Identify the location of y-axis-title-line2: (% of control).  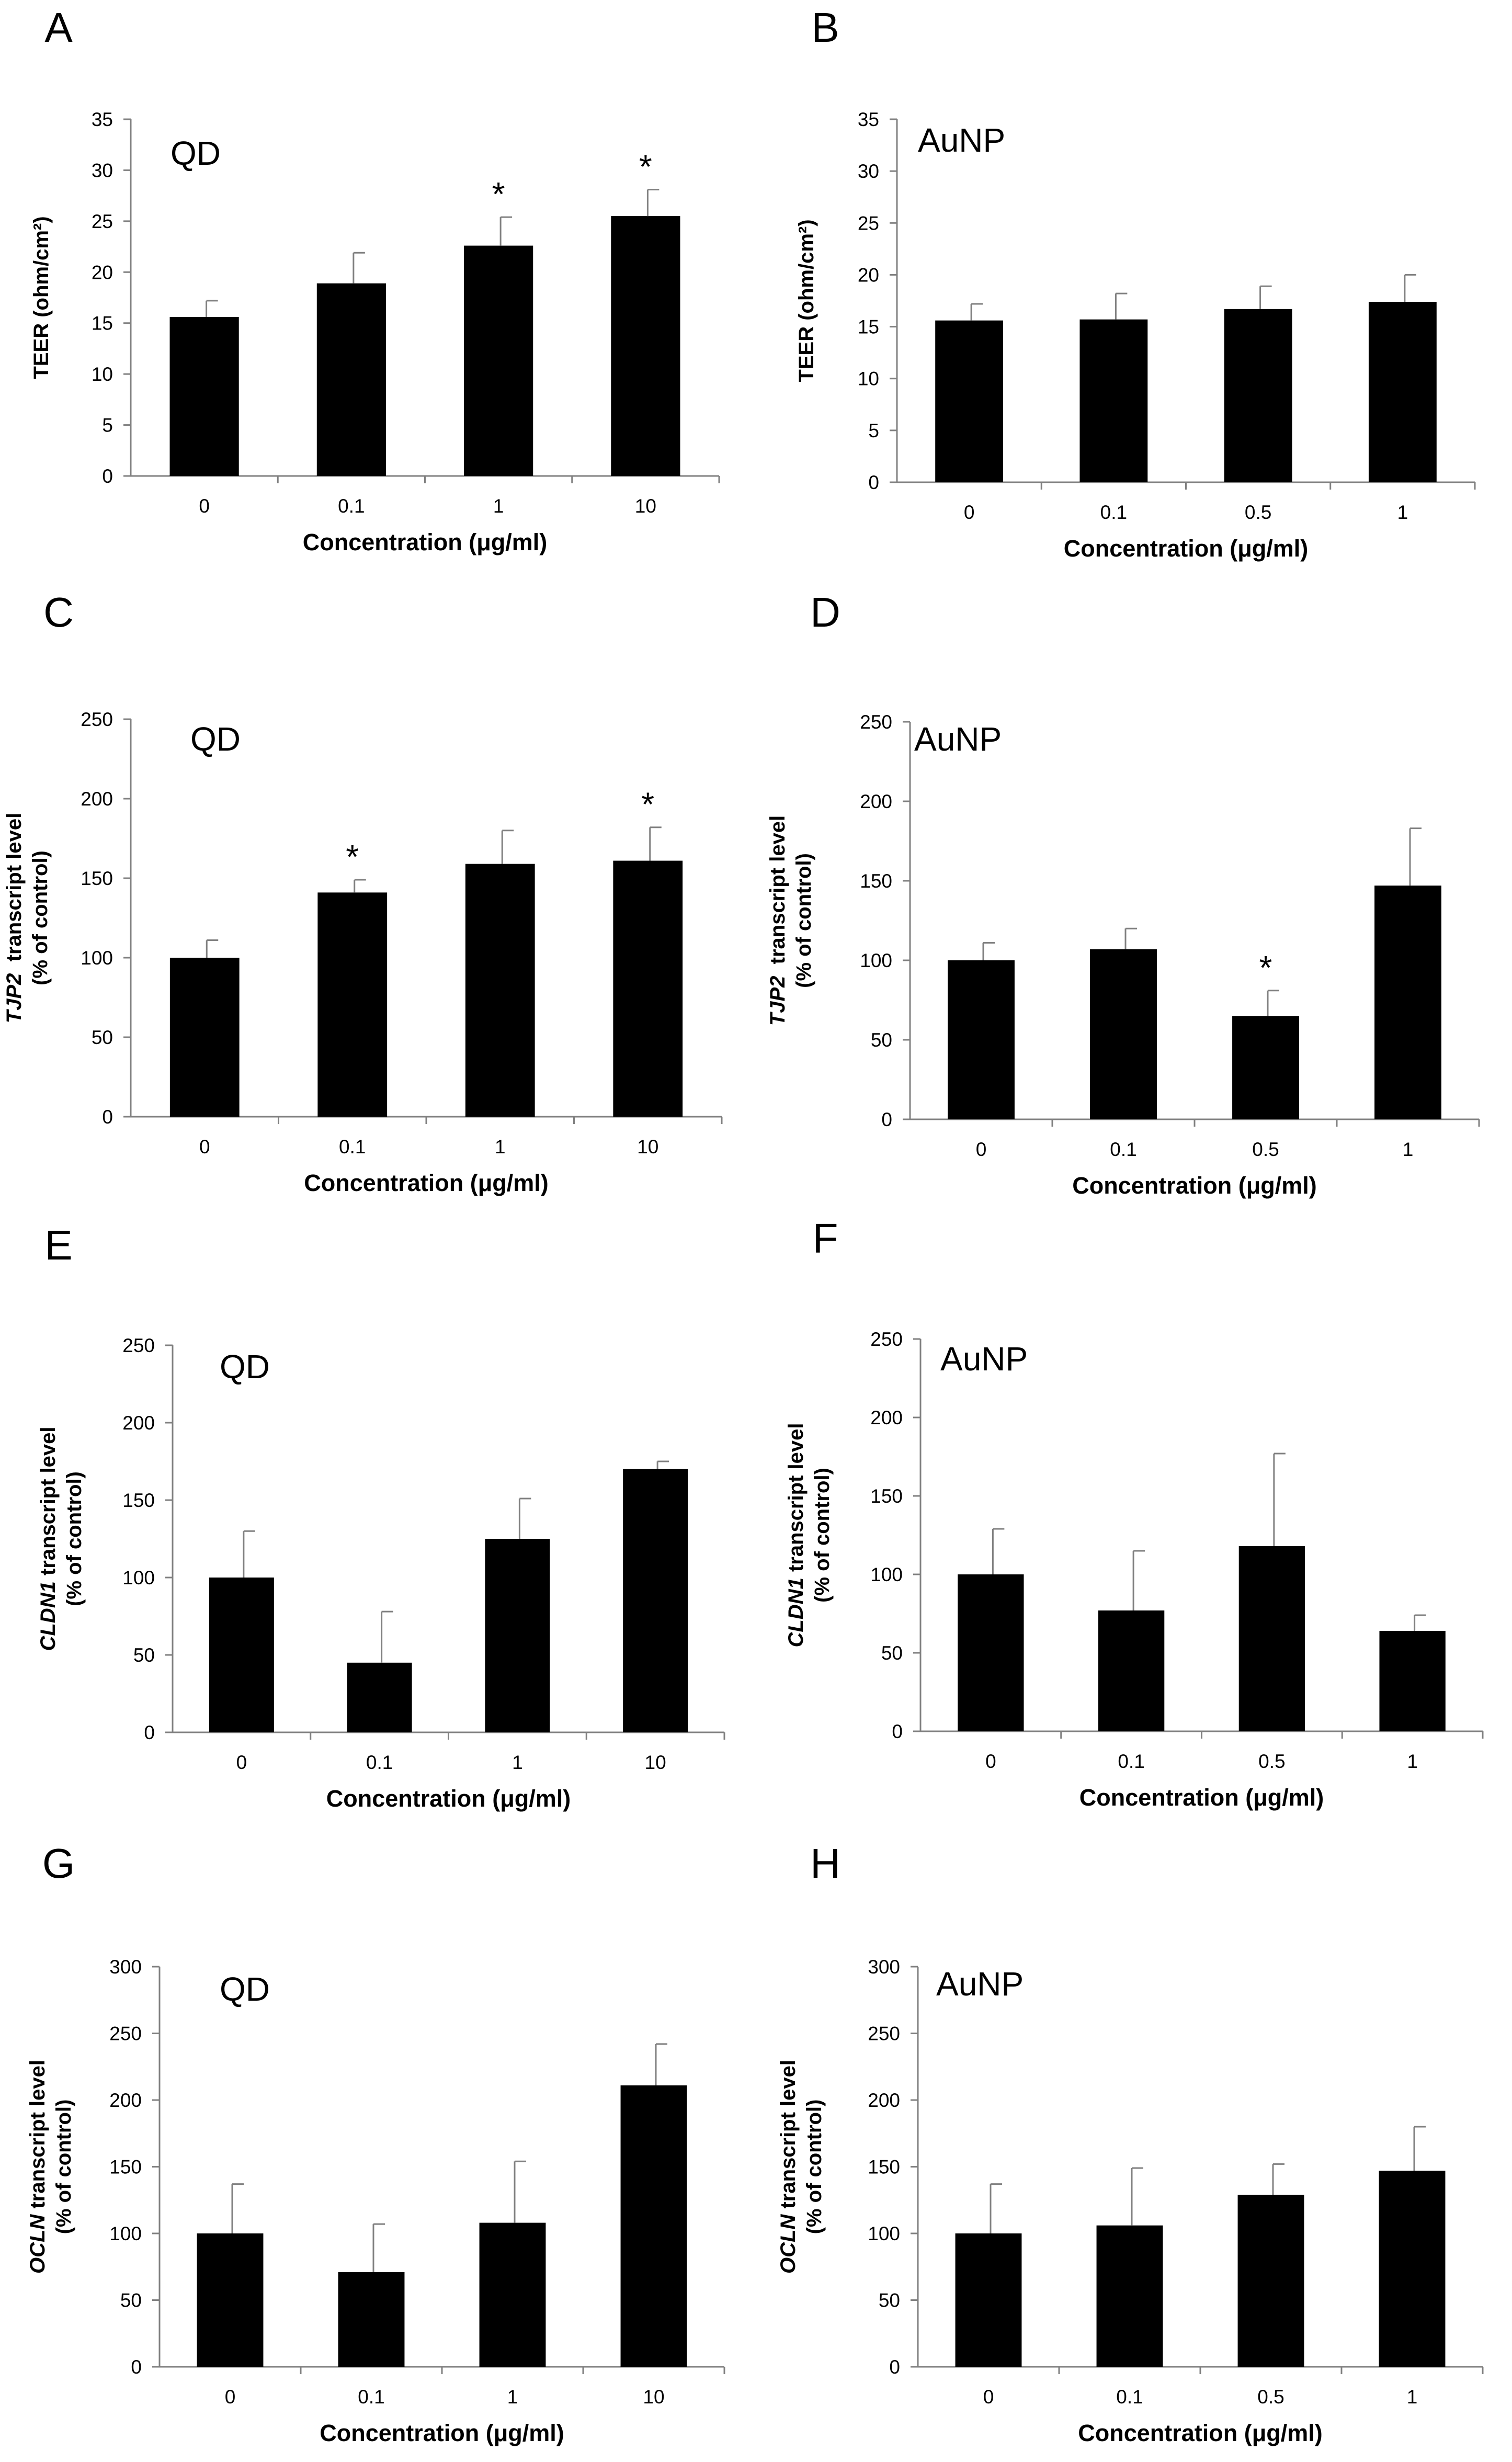
(822, 1535).